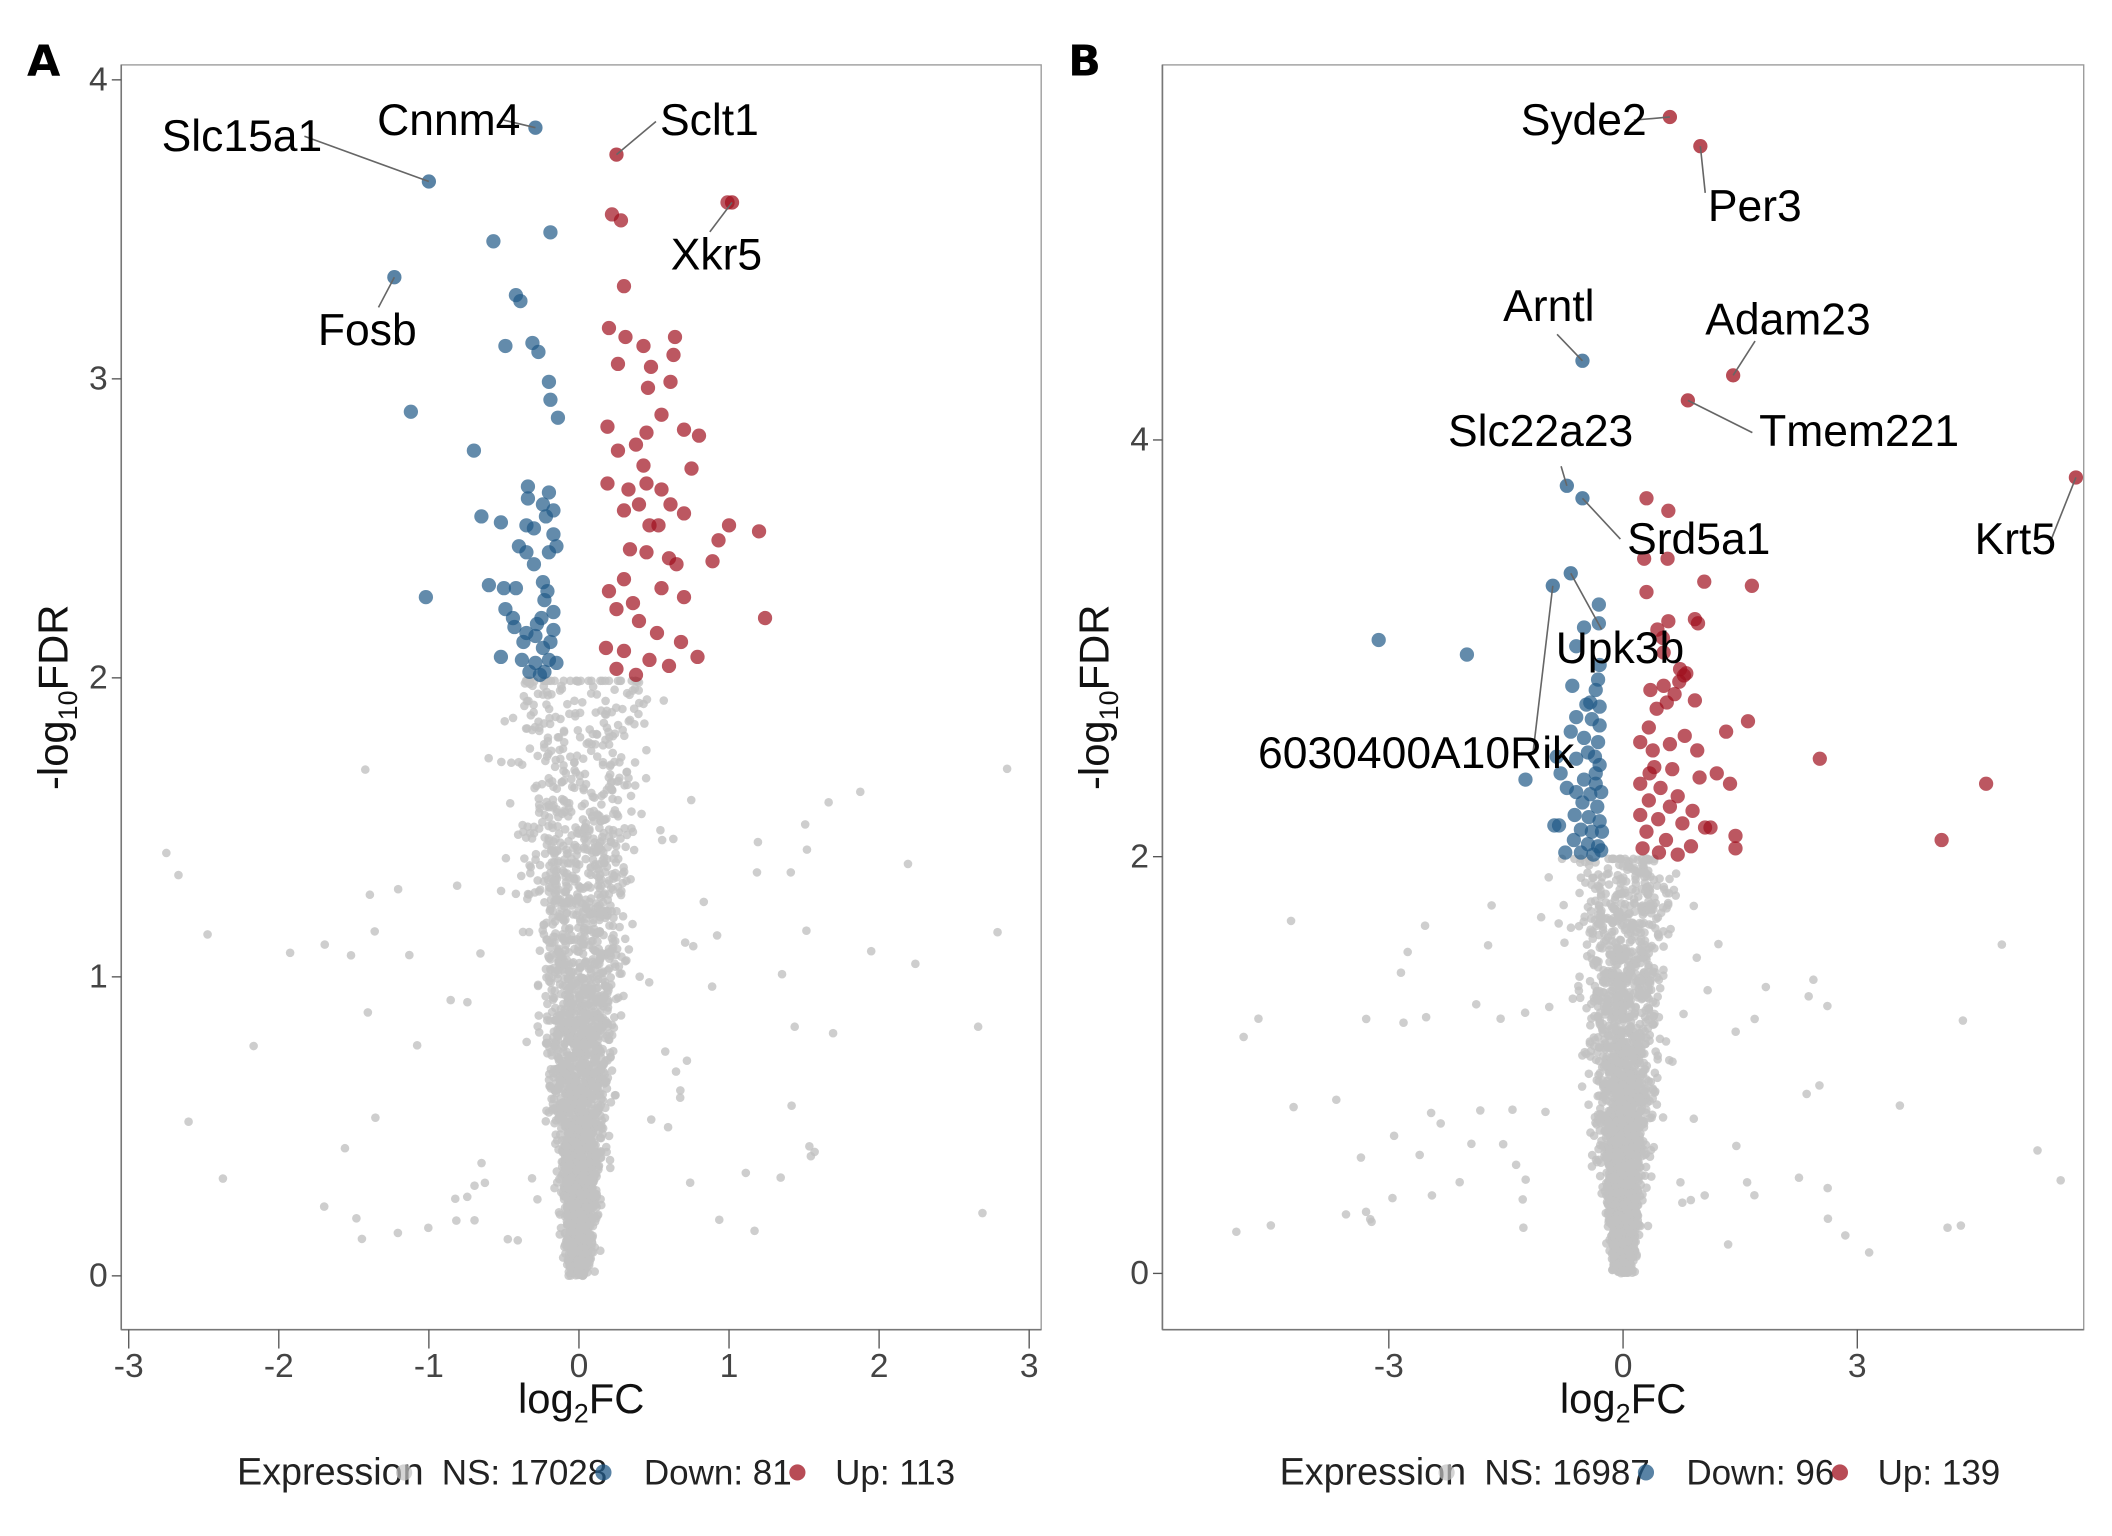 This screenshot has width=2112, height=1536. I want to click on down-points, so click(484, 453).